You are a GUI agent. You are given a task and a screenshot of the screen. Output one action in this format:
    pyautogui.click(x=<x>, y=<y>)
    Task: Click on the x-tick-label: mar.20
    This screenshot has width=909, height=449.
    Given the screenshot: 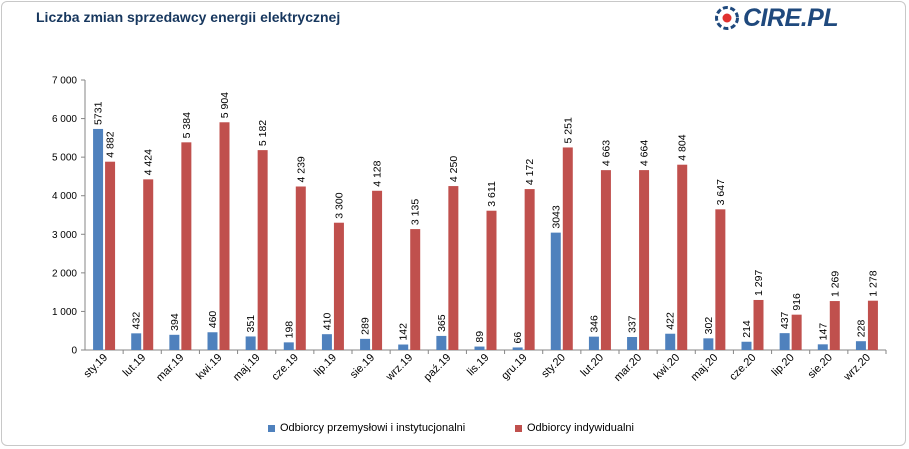 What is the action you would take?
    pyautogui.click(x=628, y=368)
    